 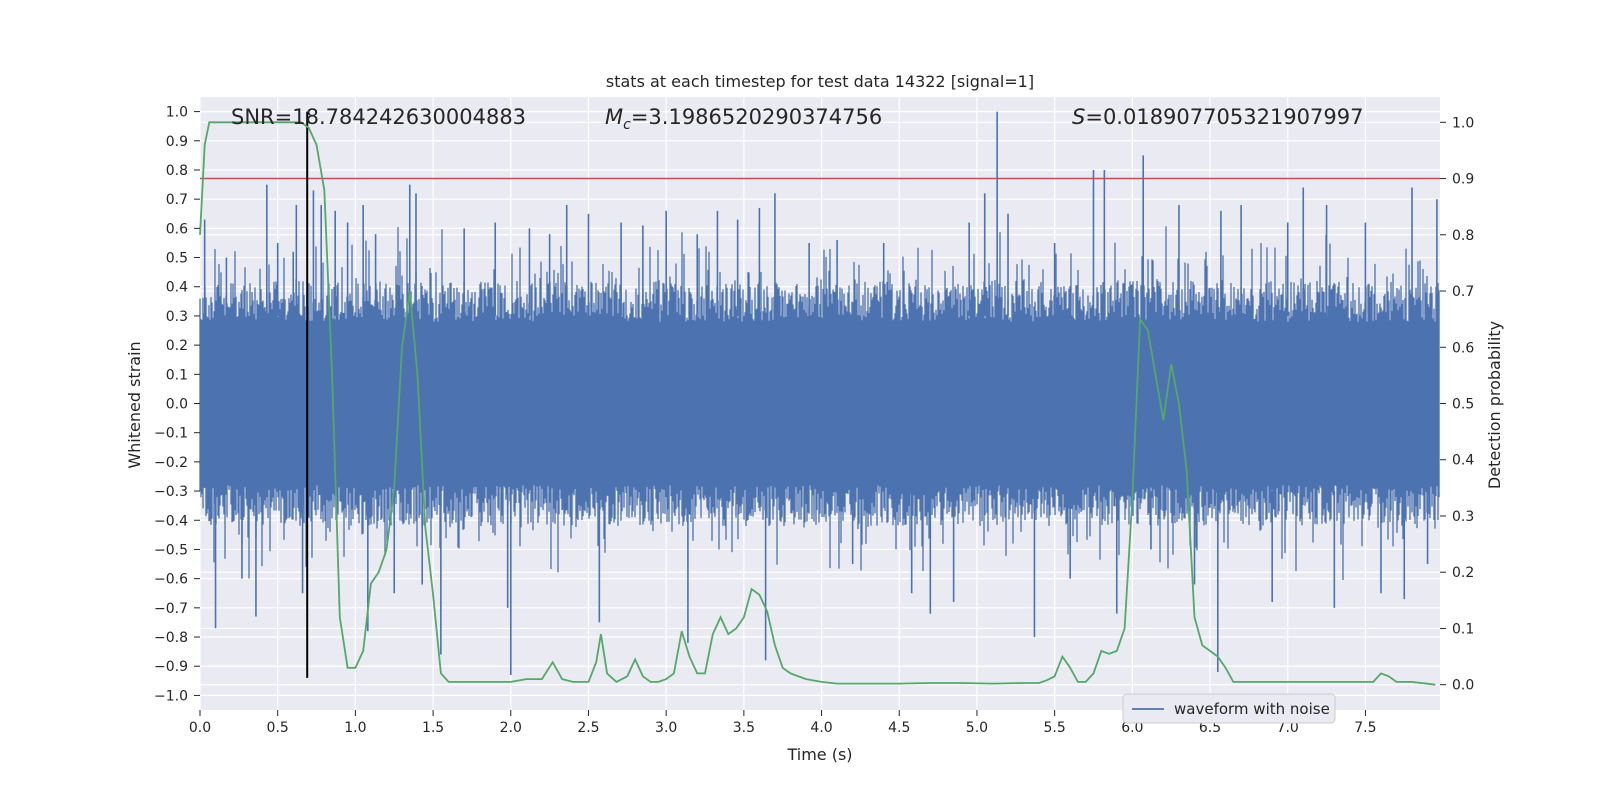 I want to click on y-tick-label: 0.8, so click(x=177, y=171).